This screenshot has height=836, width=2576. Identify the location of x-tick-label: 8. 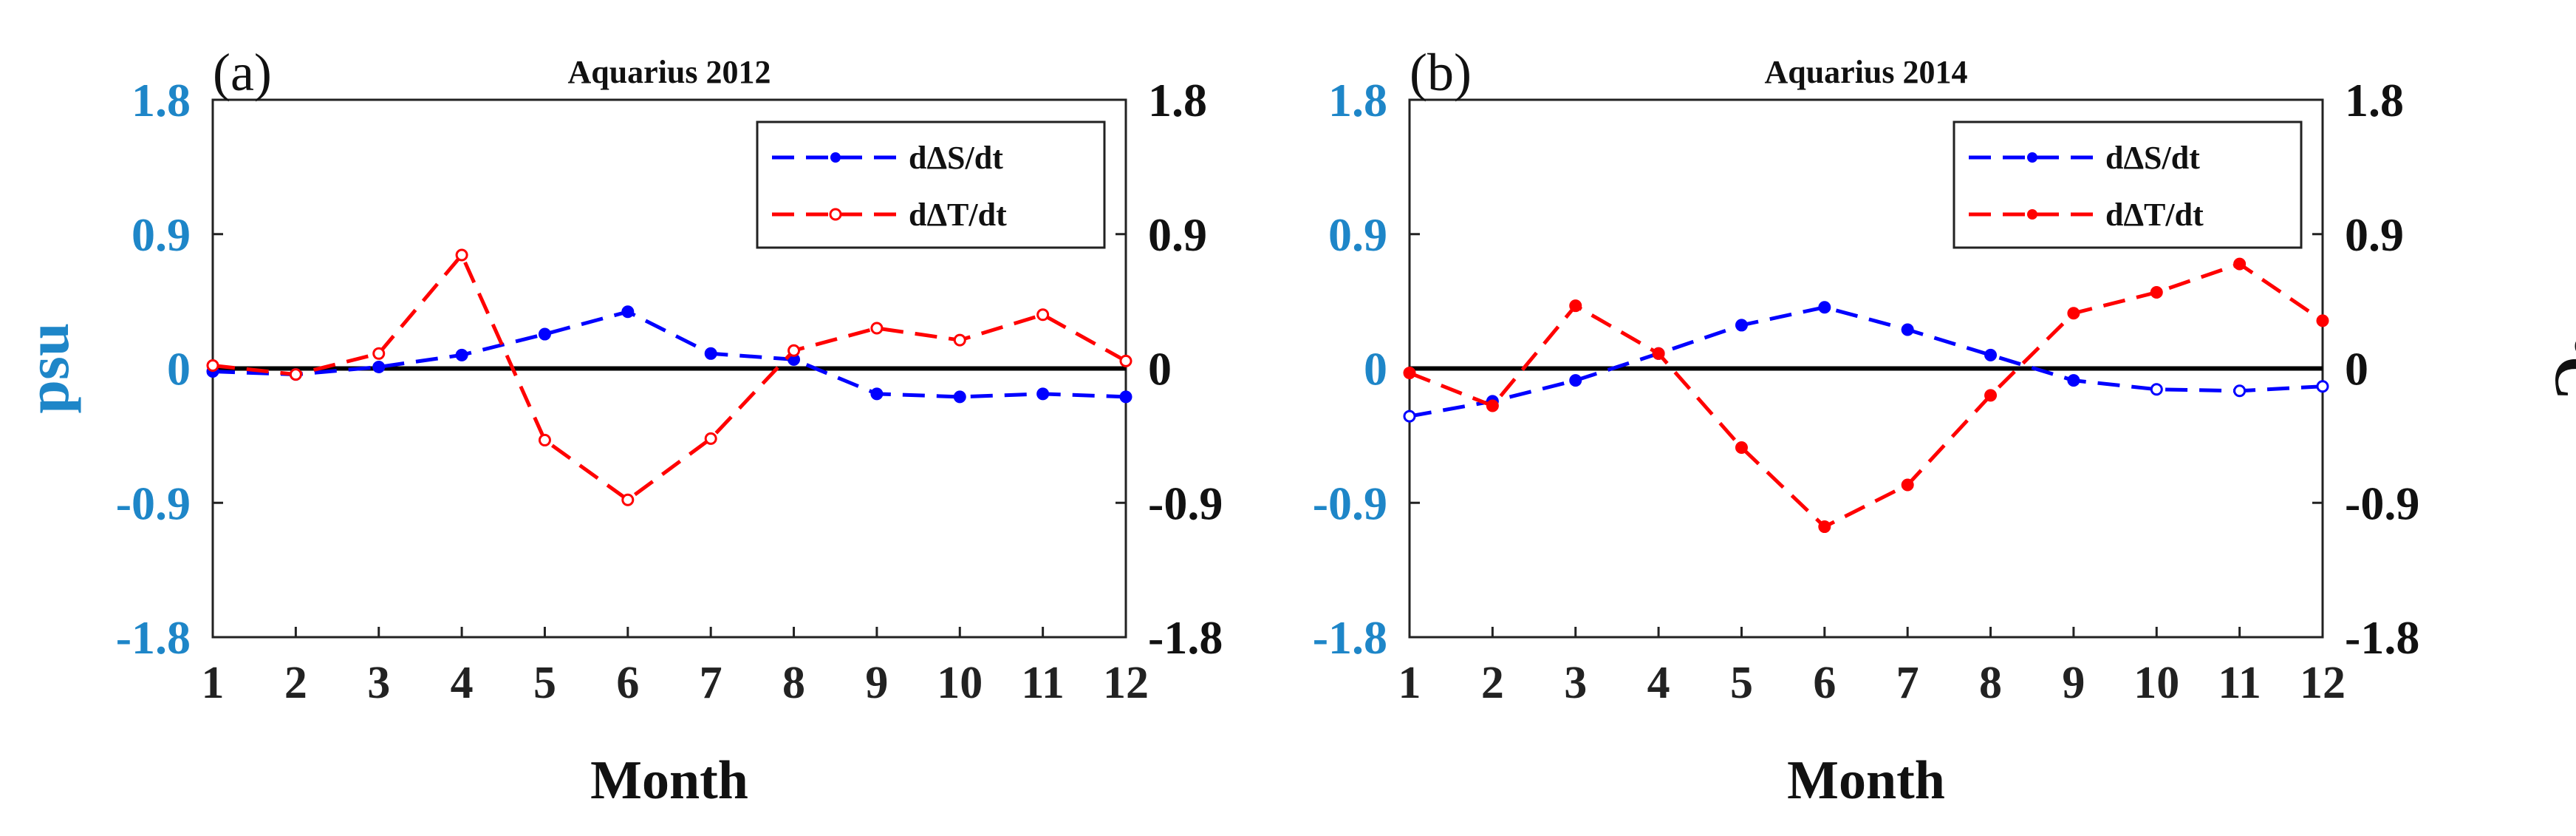
(794, 683).